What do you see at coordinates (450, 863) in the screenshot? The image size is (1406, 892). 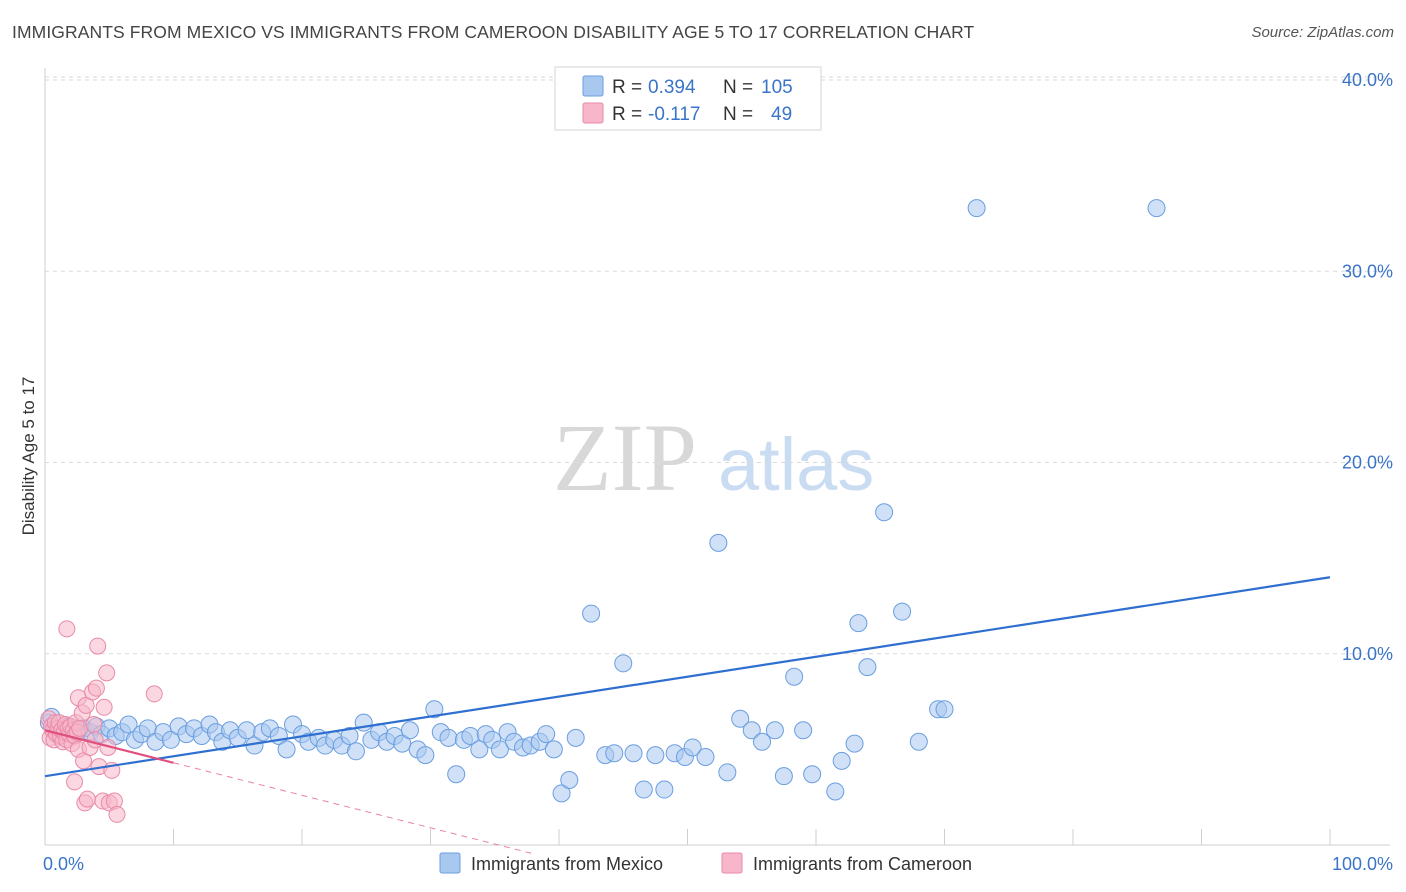 I see `bottom-legend-swatch-mexico` at bounding box center [450, 863].